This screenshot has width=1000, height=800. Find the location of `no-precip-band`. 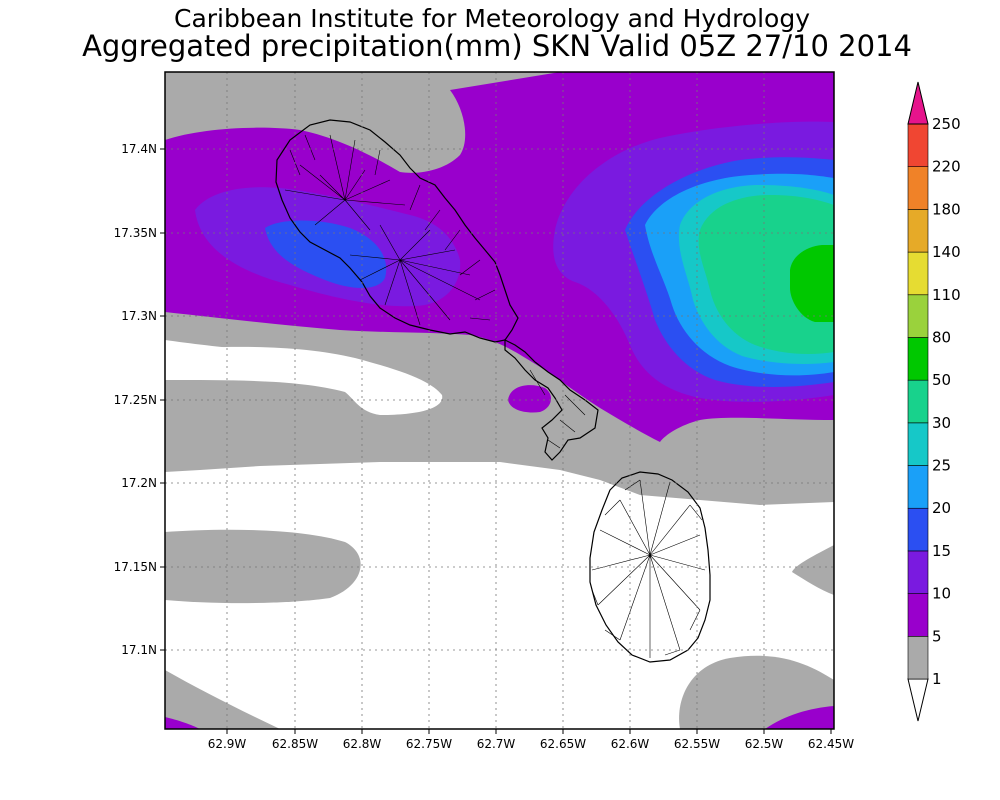

no-precip-band is located at coordinates (304, 380).